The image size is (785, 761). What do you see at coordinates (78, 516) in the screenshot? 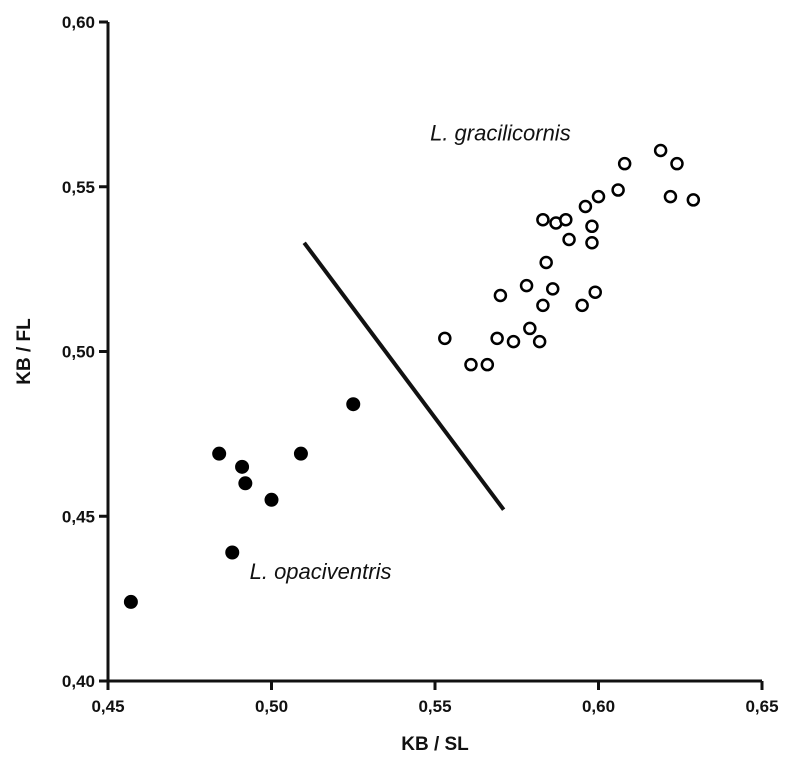
I see `y-tick-label: 0,45` at bounding box center [78, 516].